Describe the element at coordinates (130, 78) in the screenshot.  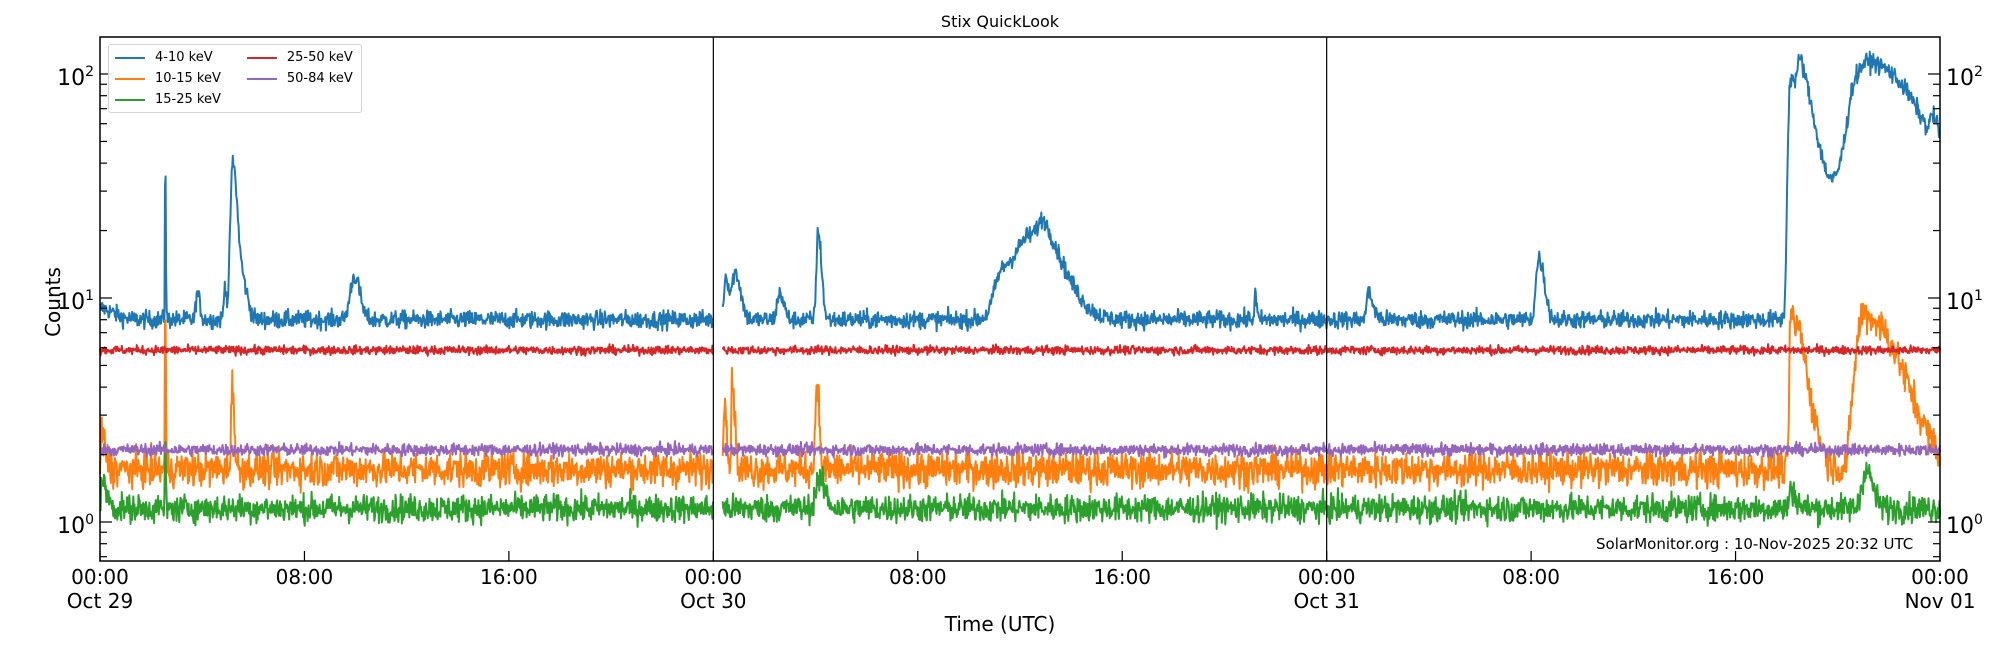
I see `legend-swatch-10-15kev` at that location.